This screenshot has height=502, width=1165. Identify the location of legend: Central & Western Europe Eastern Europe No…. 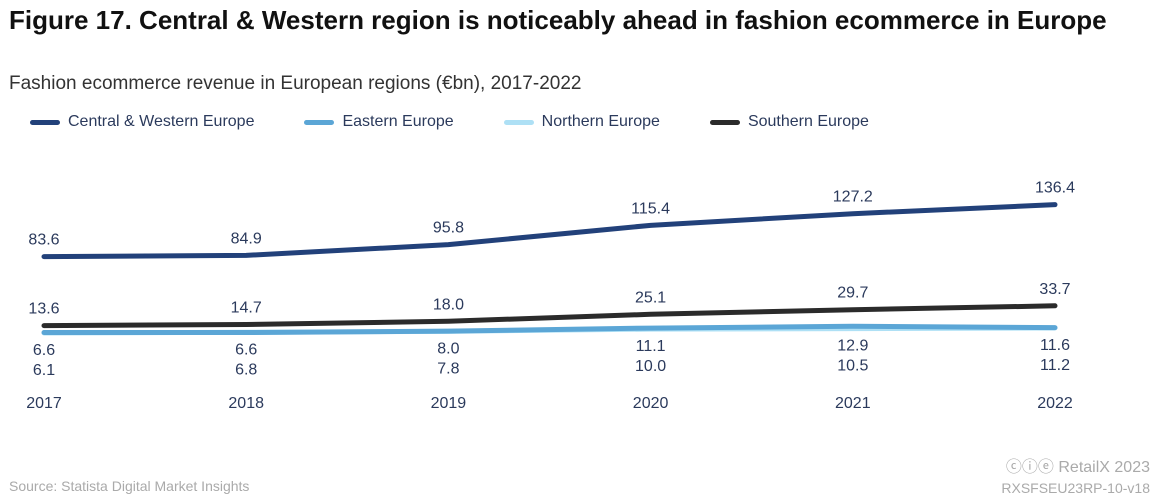
(474, 122).